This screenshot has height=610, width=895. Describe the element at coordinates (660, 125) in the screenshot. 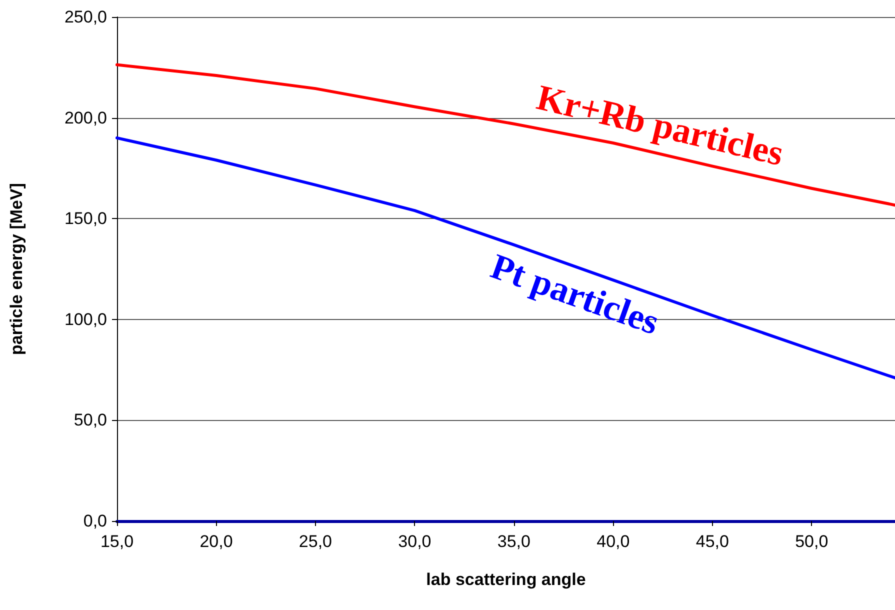

I see `text: Kr+Rb particles` at that location.